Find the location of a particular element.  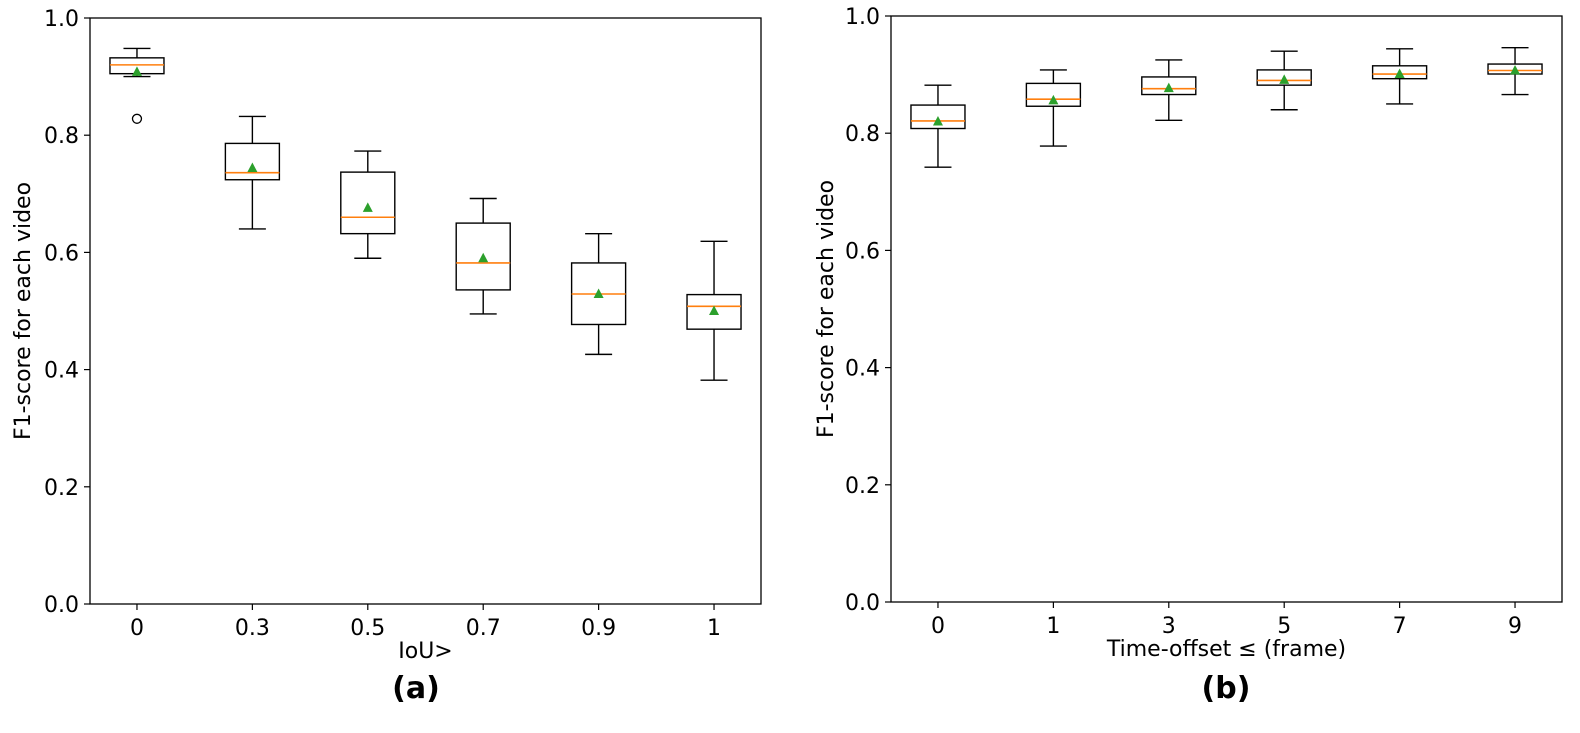

x-tick-label-b: 3 is located at coordinates (1169, 626).